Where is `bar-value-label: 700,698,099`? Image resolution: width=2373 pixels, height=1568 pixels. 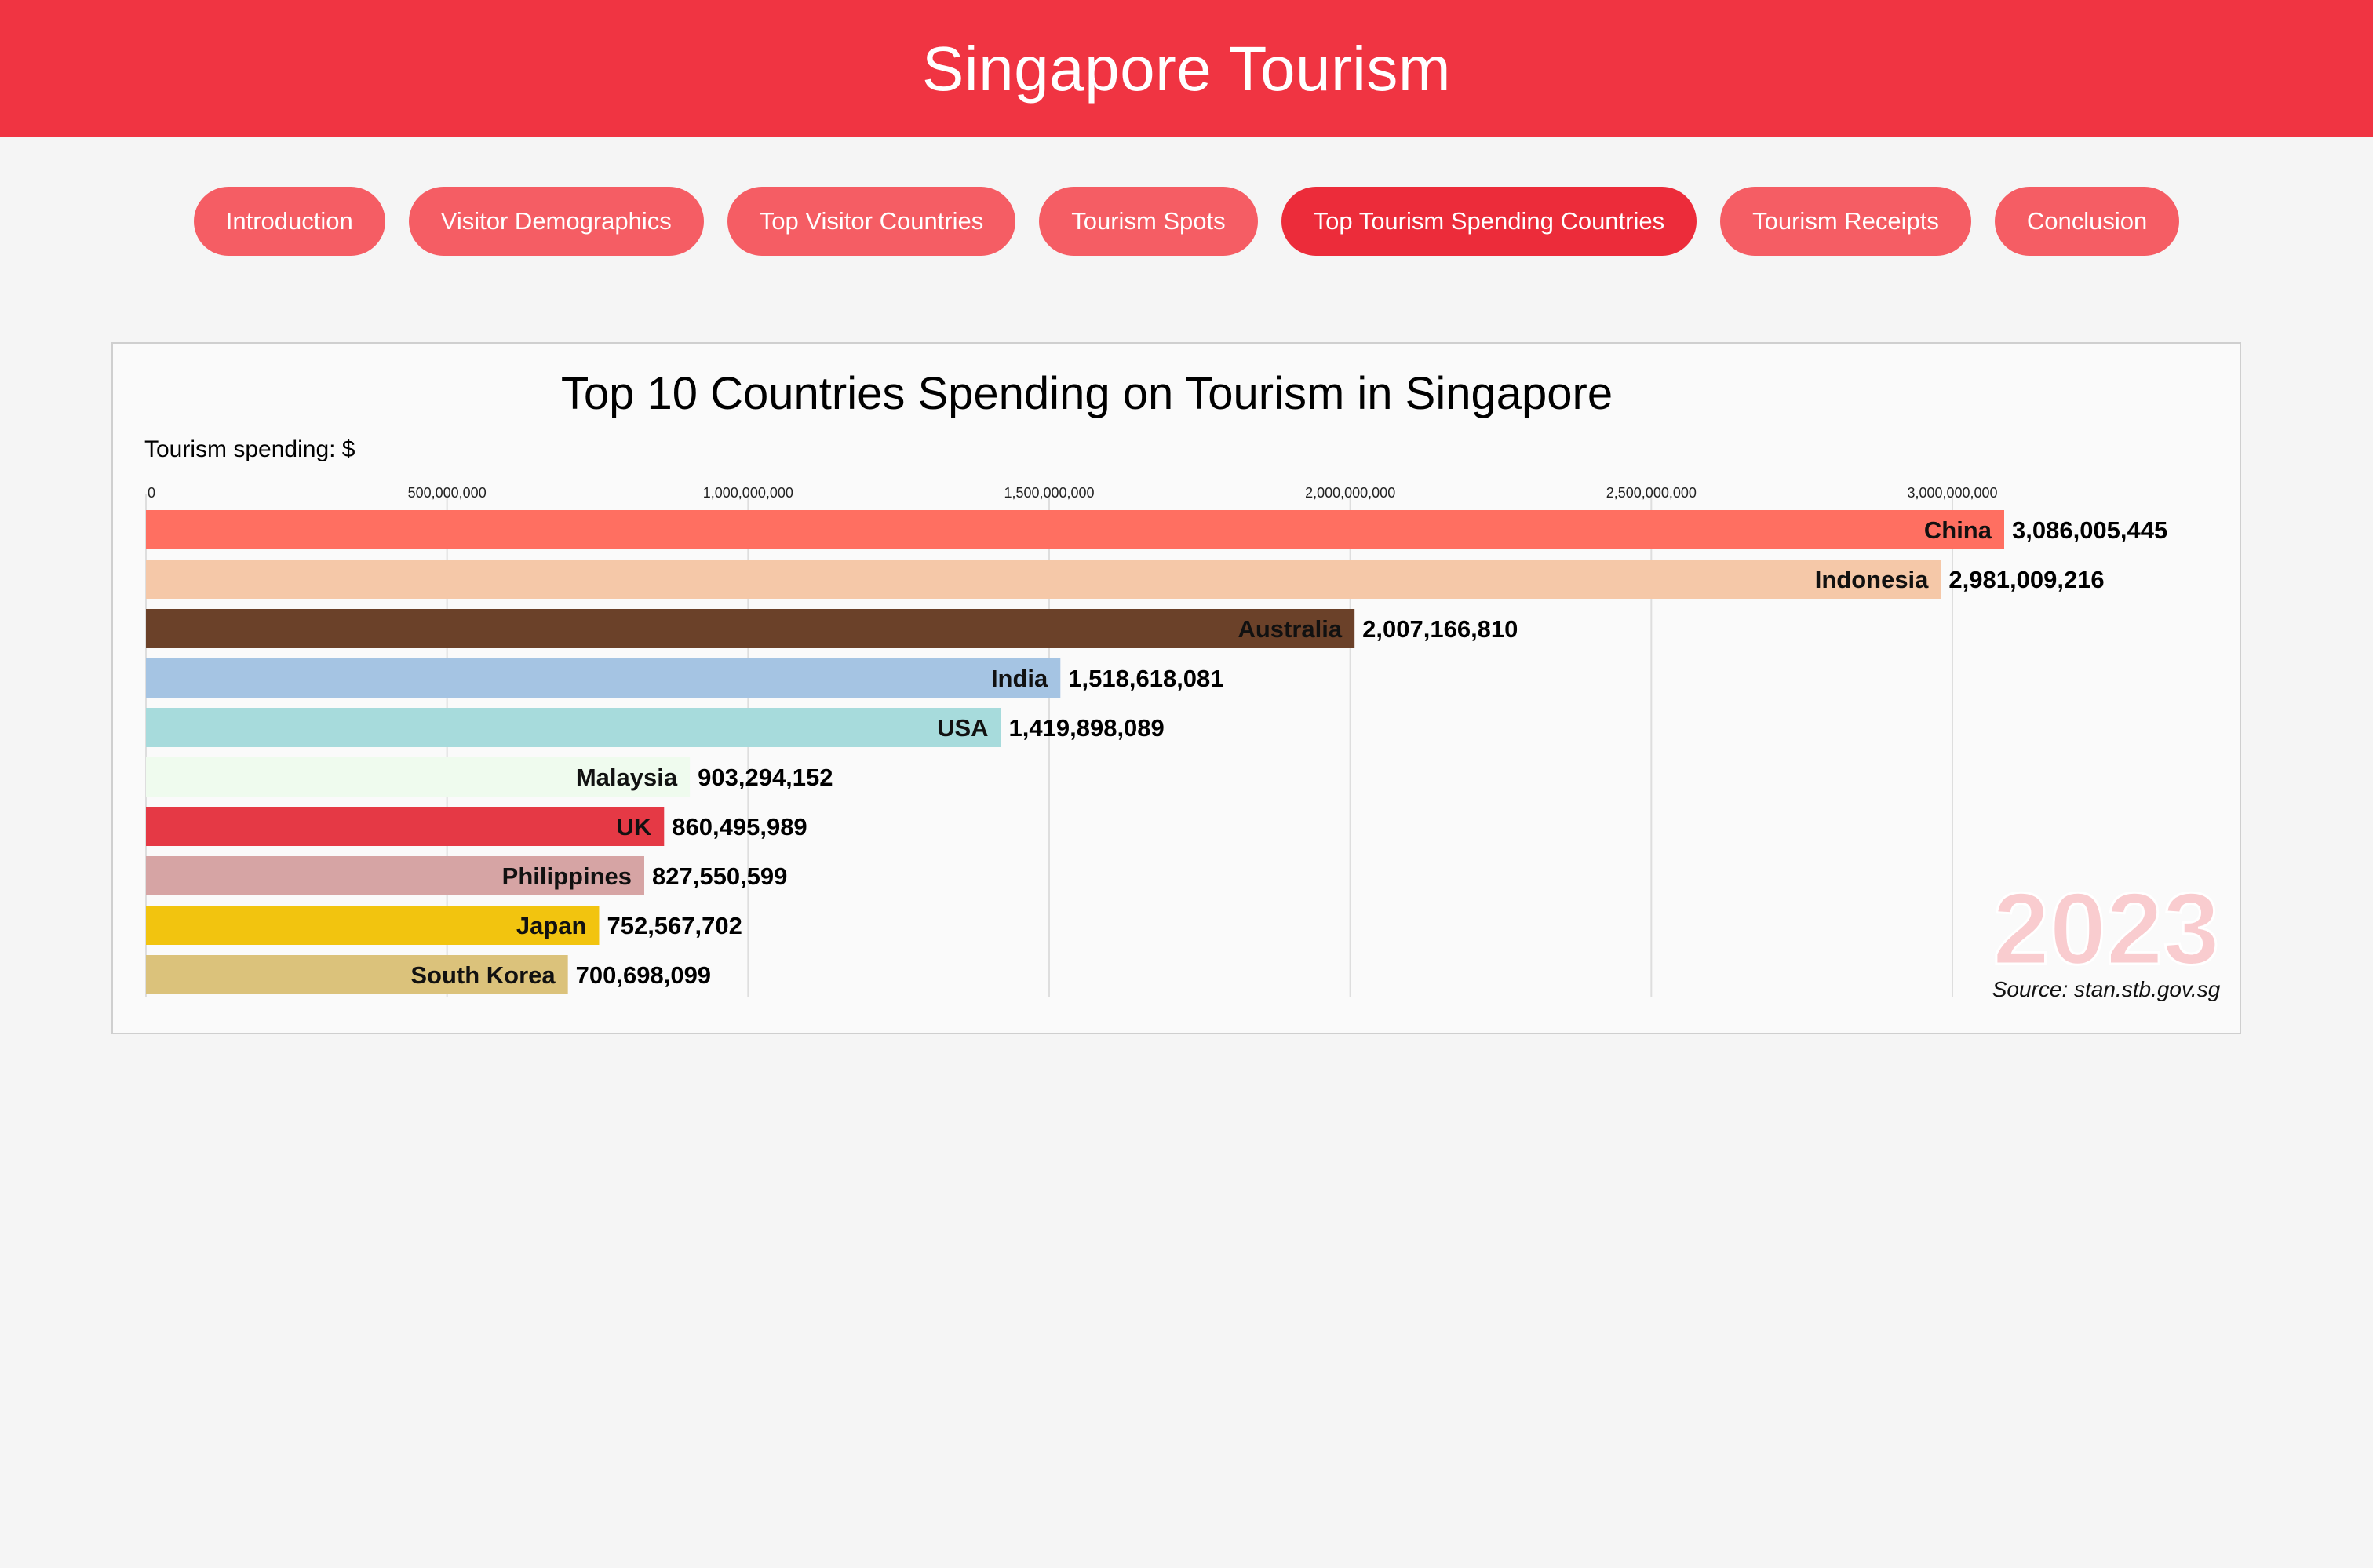 bar-value-label: 700,698,099 is located at coordinates (643, 975).